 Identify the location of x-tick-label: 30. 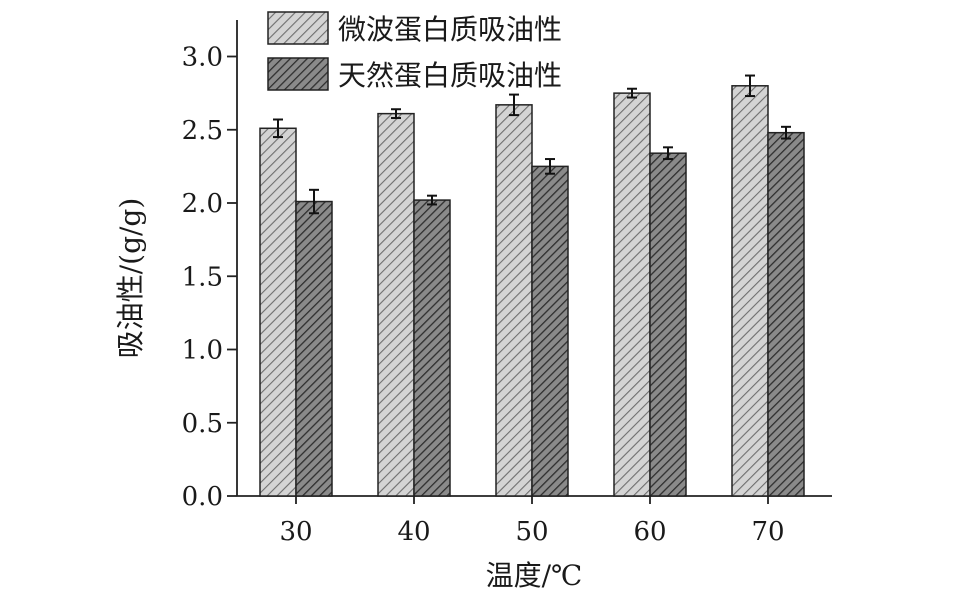
(295, 532).